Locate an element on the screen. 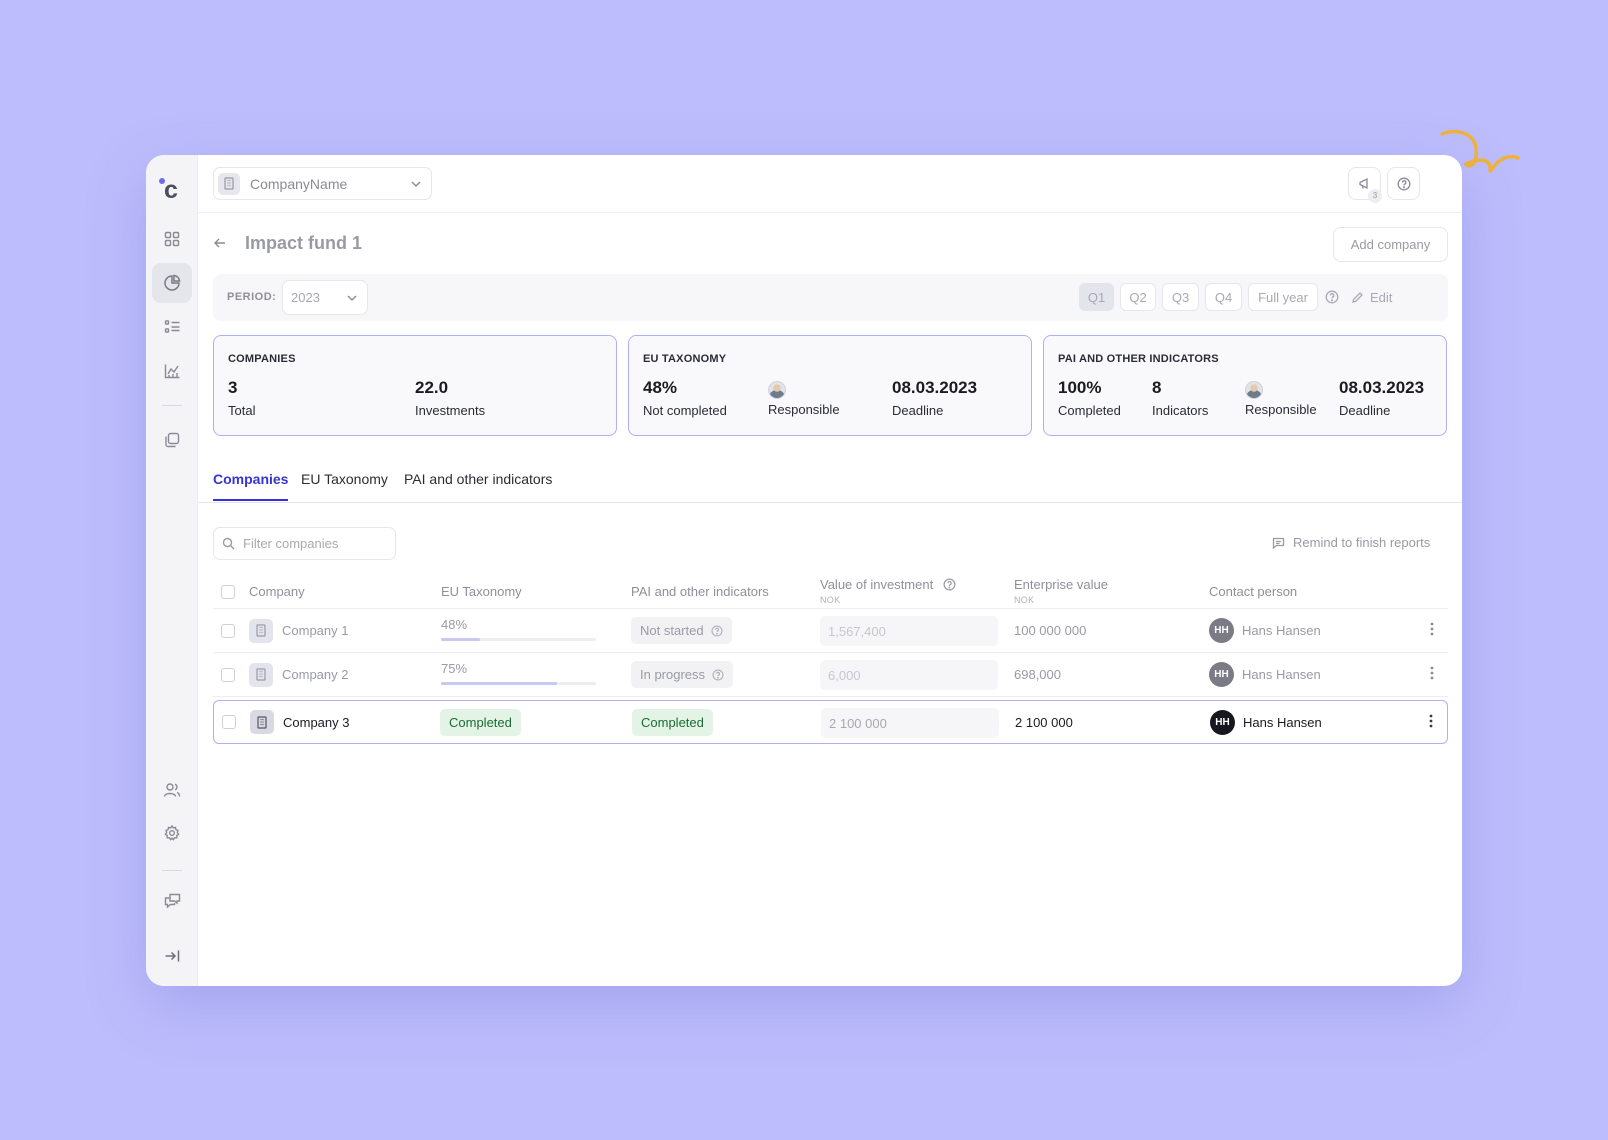  copy-icon is located at coordinates (172, 440).